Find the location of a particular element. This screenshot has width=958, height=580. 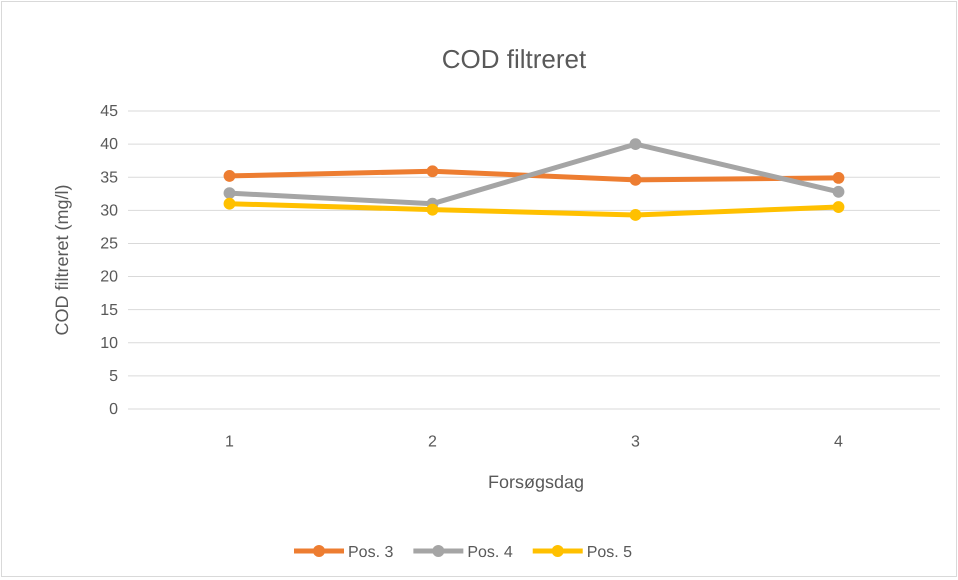

legend-label: Pos. 4 is located at coordinates (490, 552).